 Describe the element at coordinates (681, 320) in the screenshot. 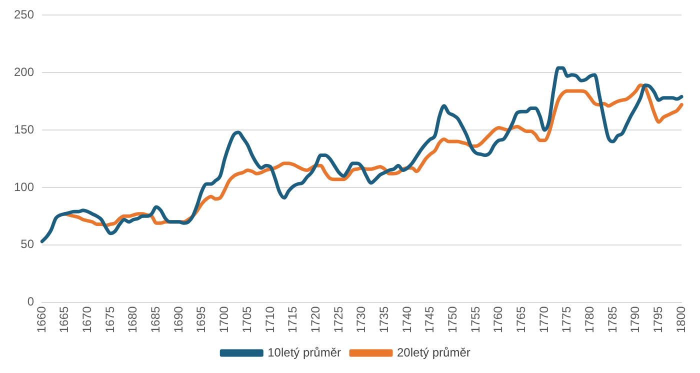

I see `x-tick-label: 1800` at that location.